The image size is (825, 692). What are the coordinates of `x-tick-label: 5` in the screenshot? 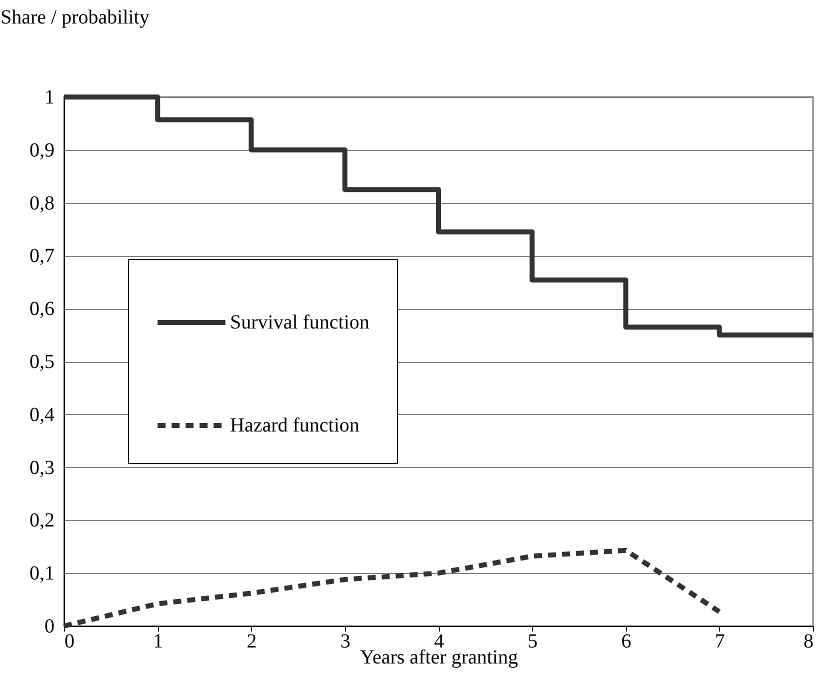 It's located at (533, 641).